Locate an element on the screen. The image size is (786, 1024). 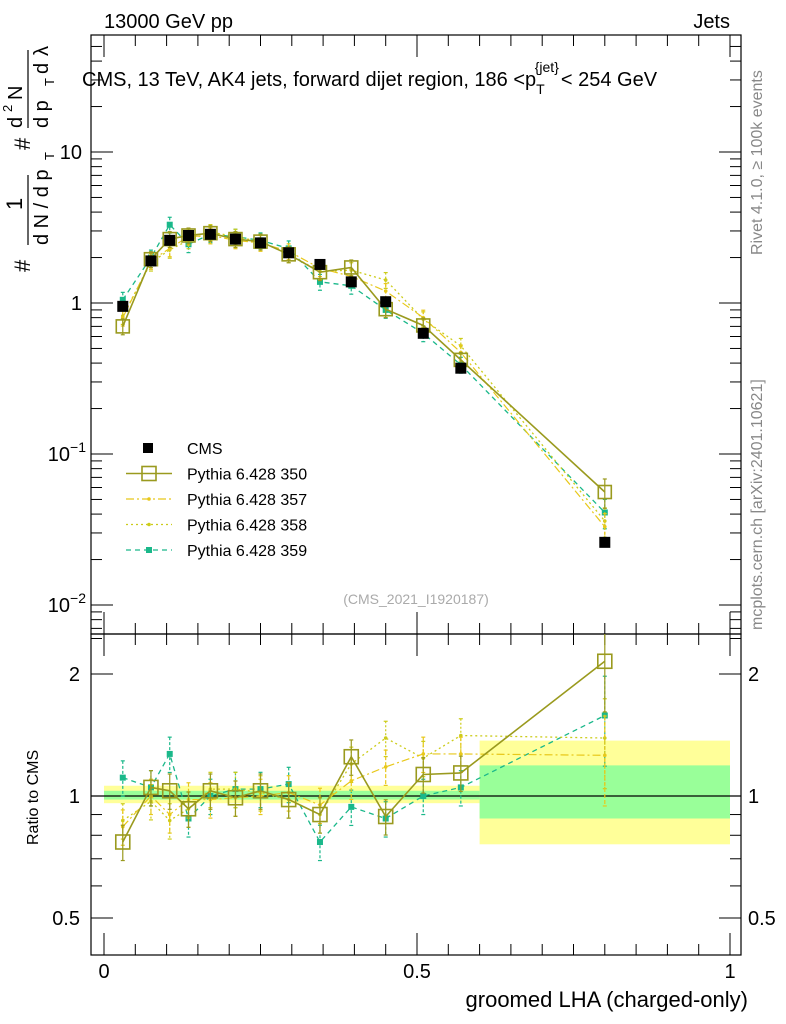
legend-entry: Pythia 6.428 350 is located at coordinates (216, 474).